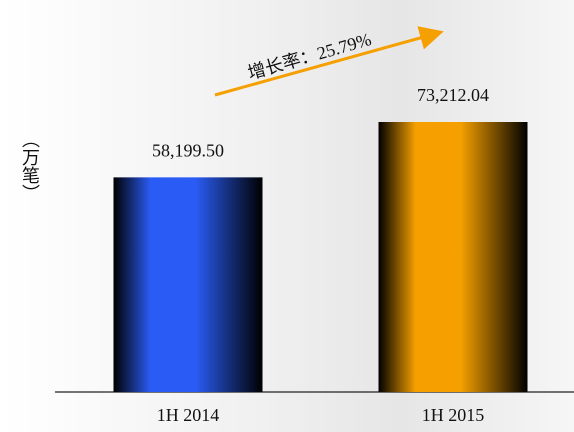  I want to click on x-tick-label: 1H 2015, so click(453, 415).